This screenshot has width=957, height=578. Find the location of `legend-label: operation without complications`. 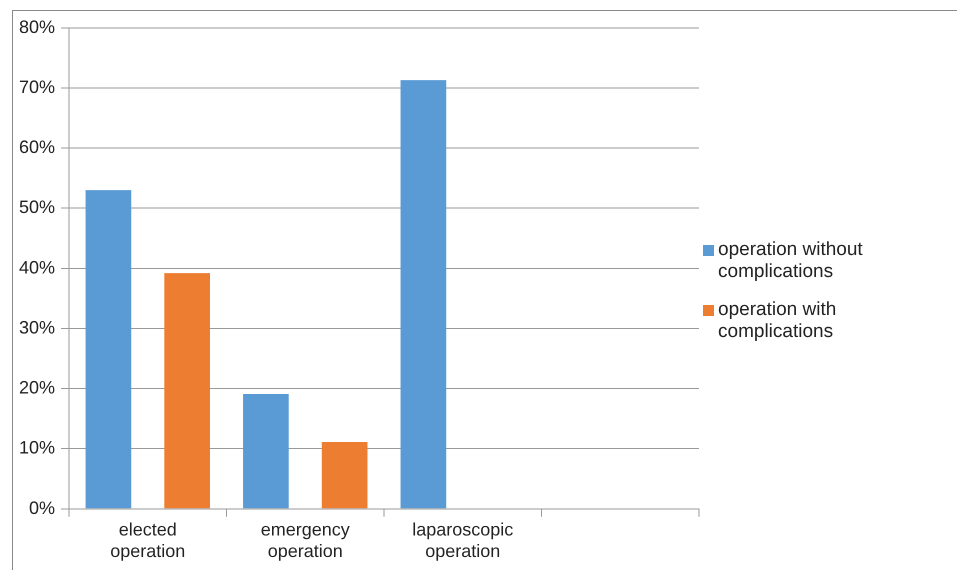

legend-label: operation without complications is located at coordinates (791, 260).